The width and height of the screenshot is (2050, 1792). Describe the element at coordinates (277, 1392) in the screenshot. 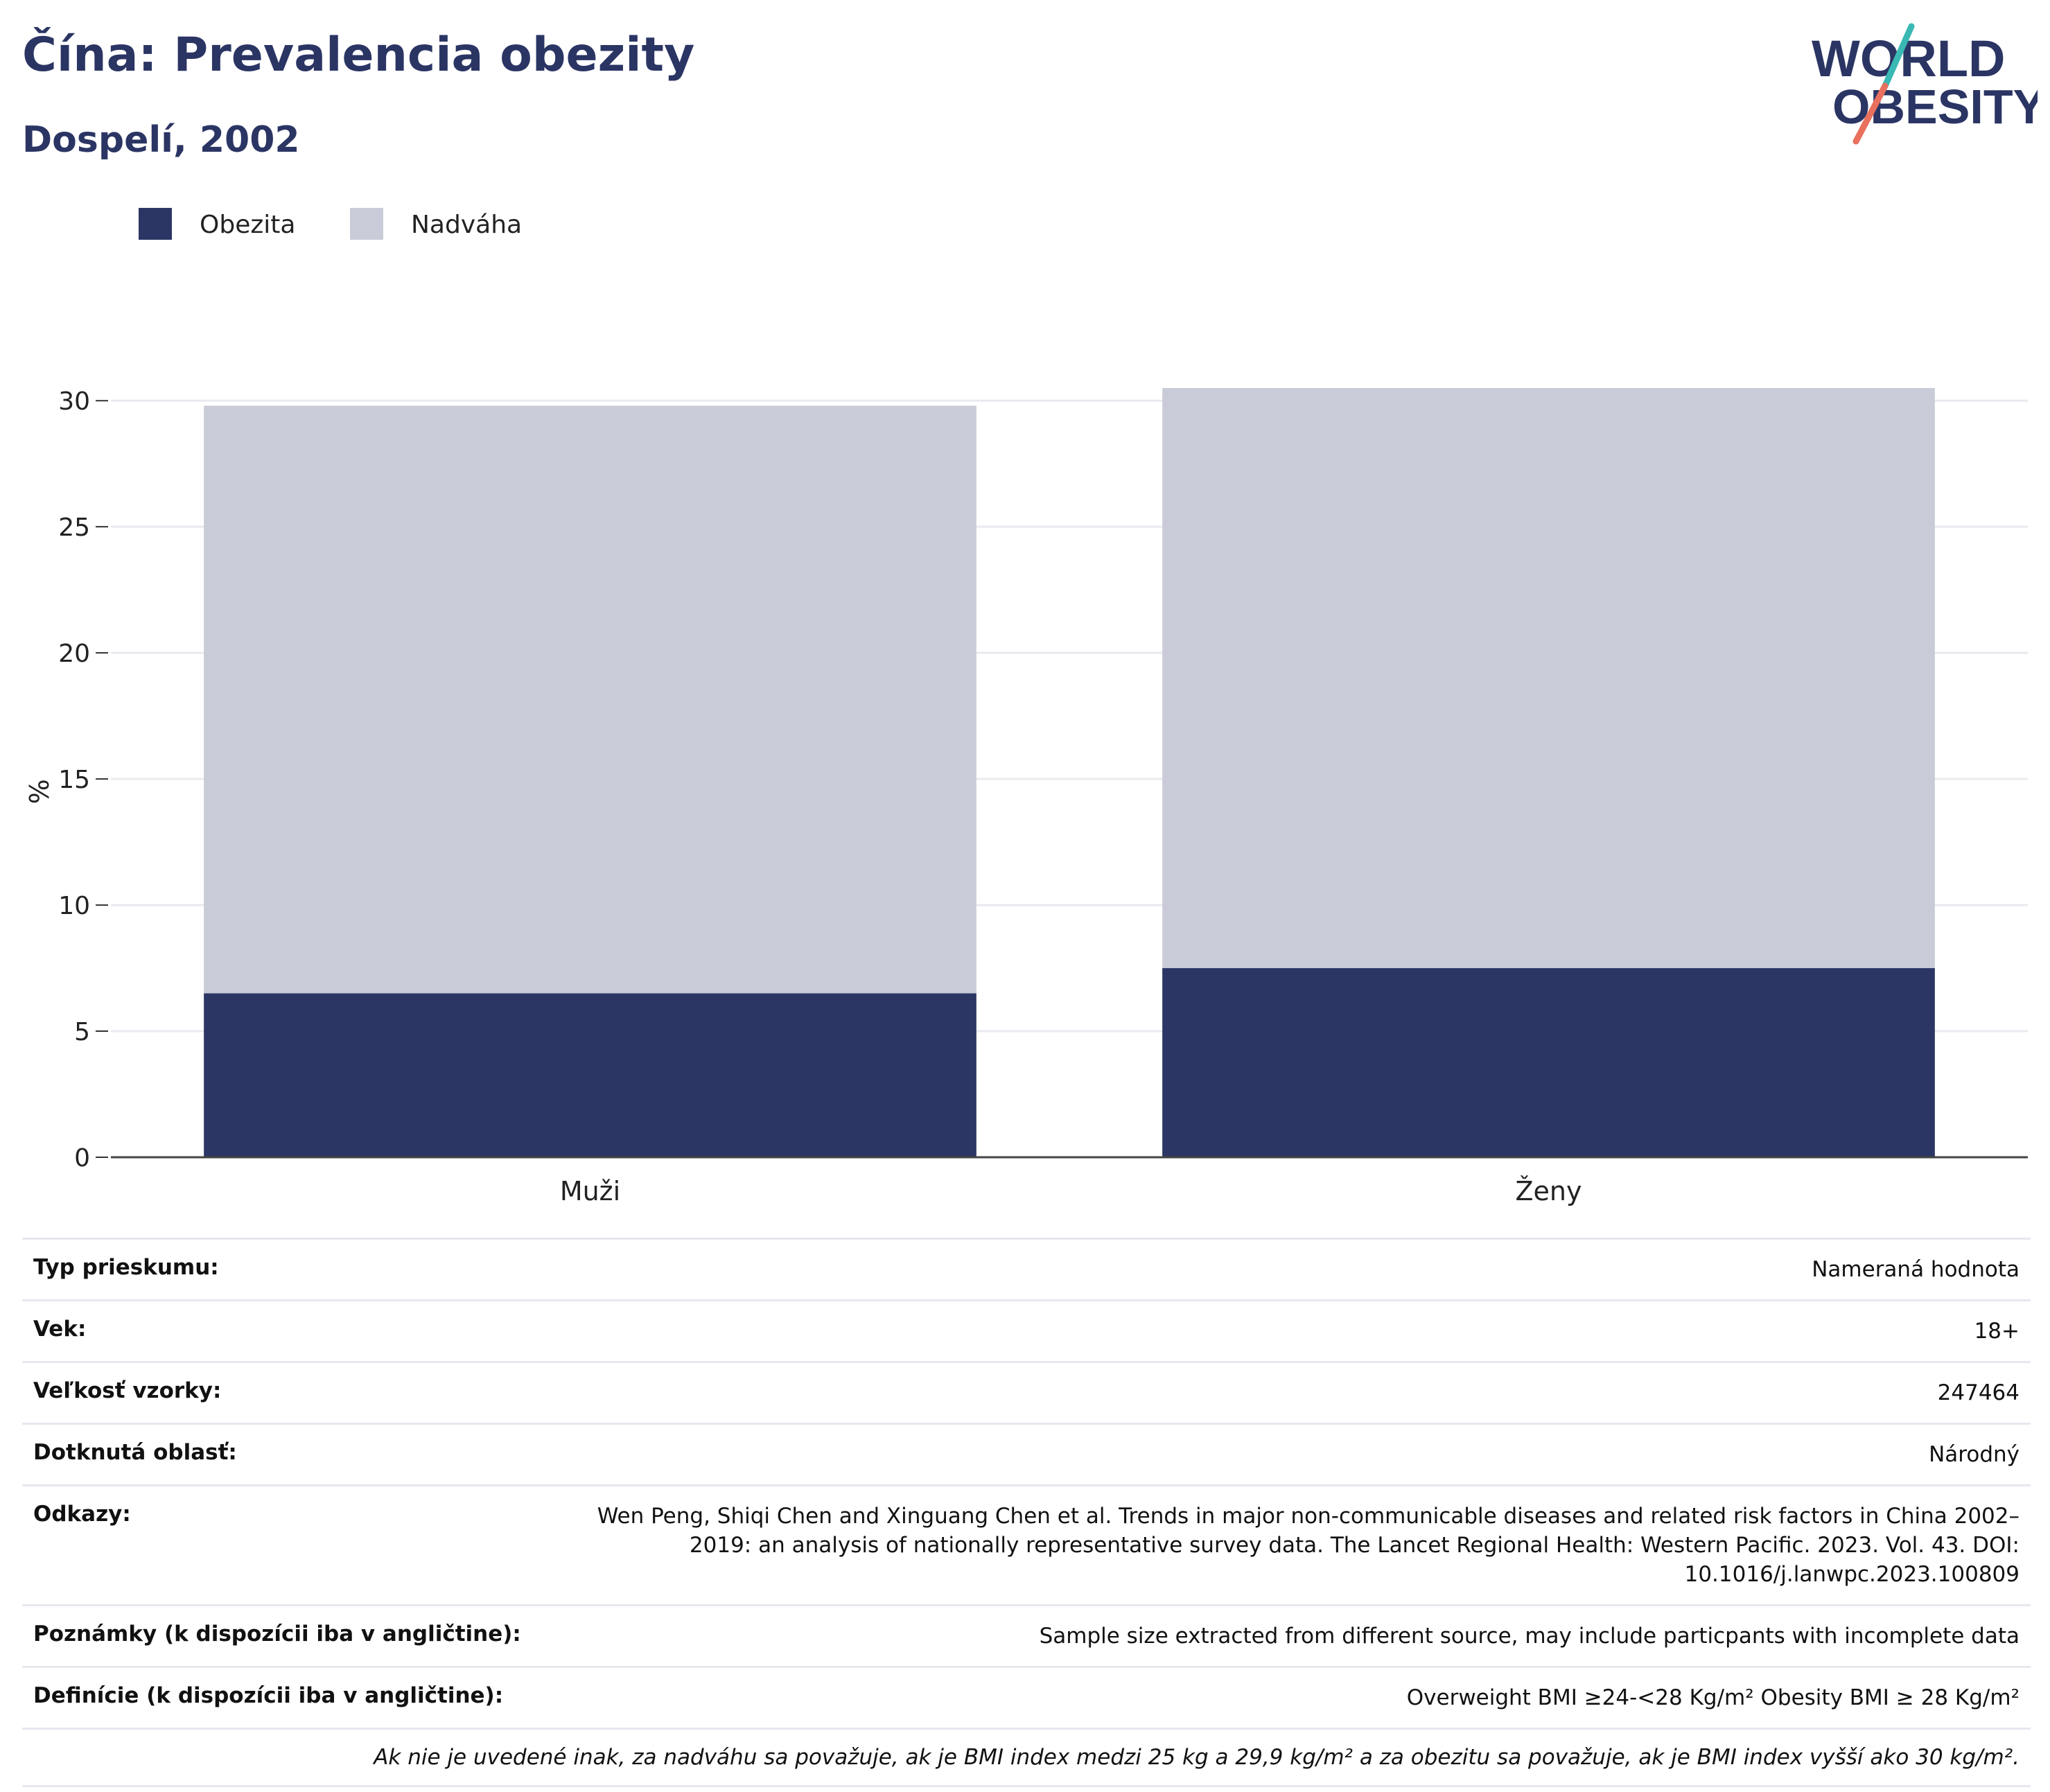

I see `info-label: Veľkosť vzorky:` at that location.